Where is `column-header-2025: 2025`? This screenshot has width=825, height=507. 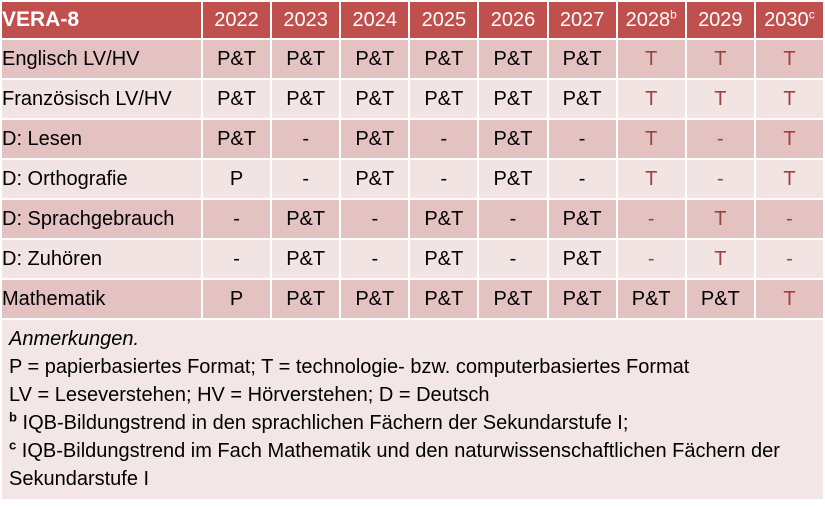
column-header-2025: 2025 is located at coordinates (444, 20).